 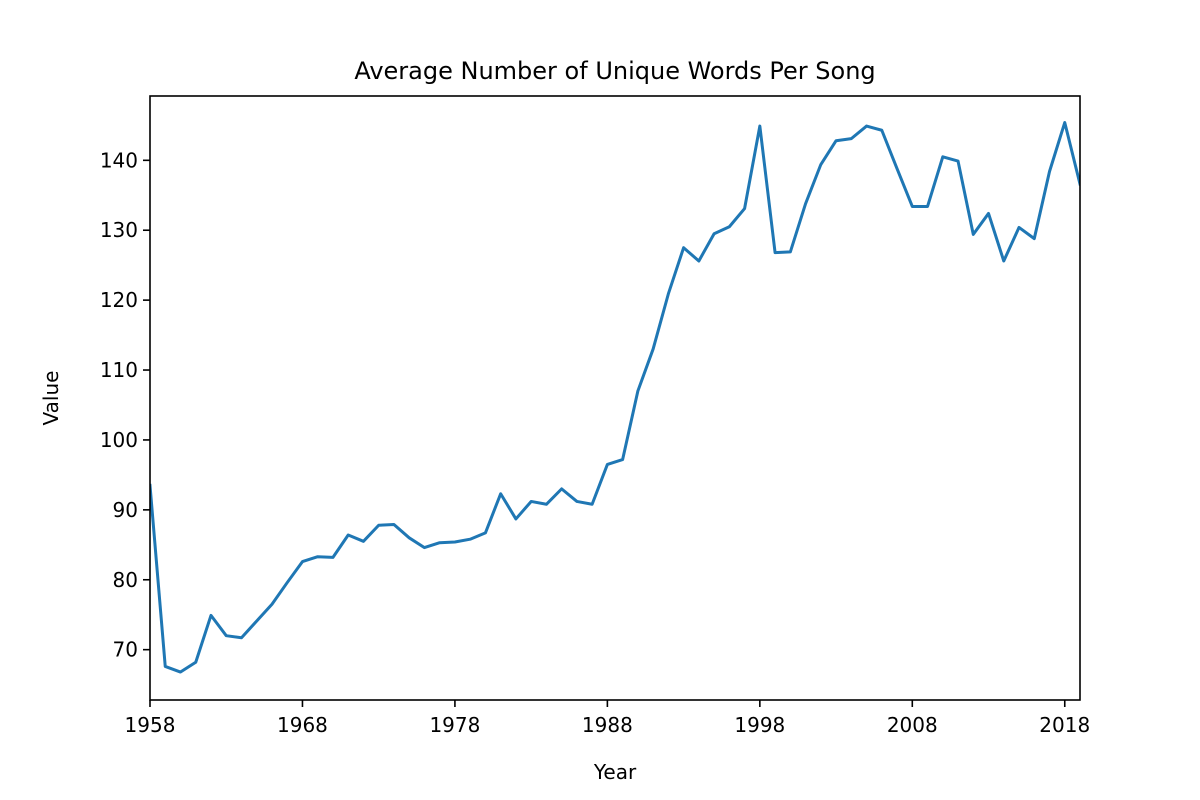 What do you see at coordinates (912, 725) in the screenshot?
I see `x-tick-label: 2008` at bounding box center [912, 725].